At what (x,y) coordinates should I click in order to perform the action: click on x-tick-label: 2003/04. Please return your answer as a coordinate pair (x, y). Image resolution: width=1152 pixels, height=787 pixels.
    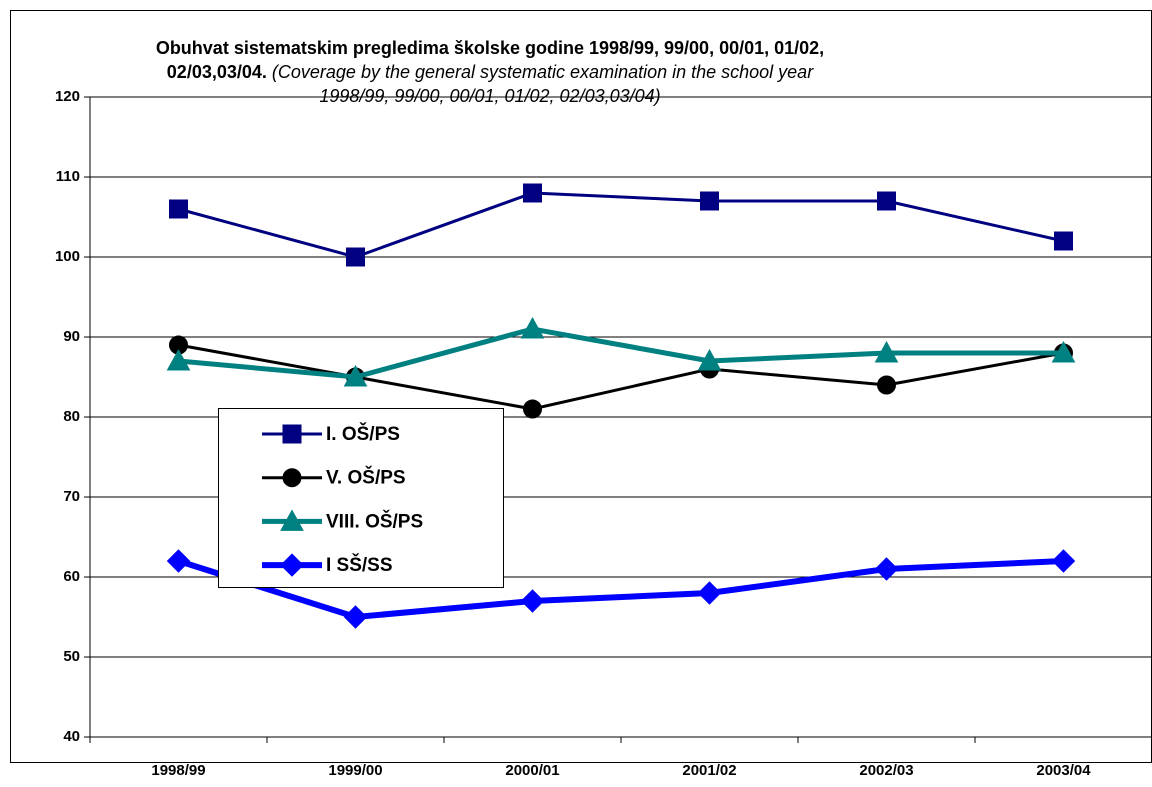
    Looking at the image, I should click on (1063, 770).